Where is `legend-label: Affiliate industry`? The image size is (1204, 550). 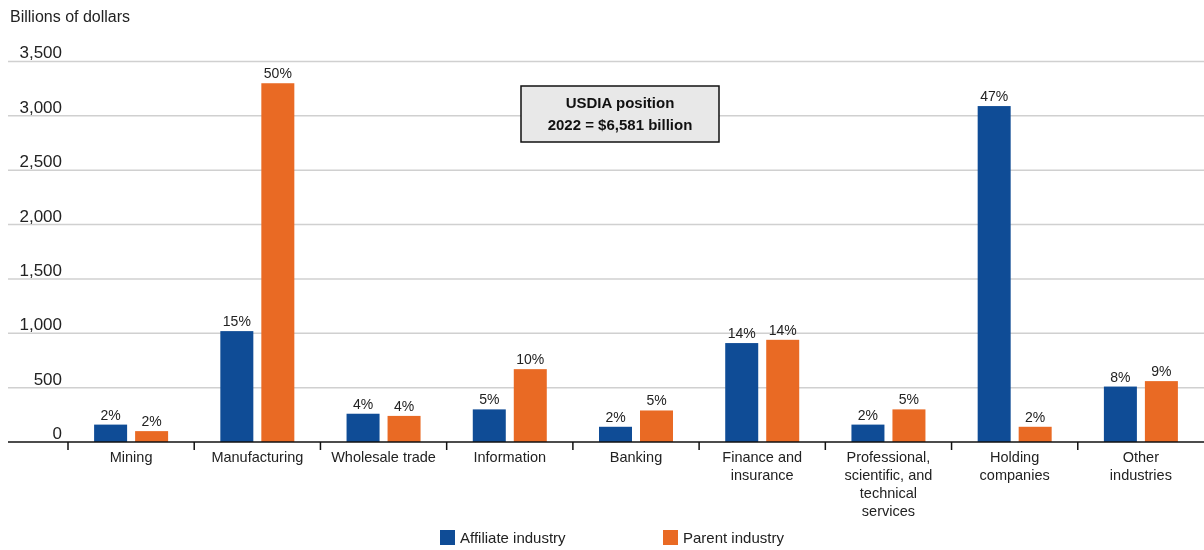
legend-label: Affiliate industry is located at coordinates (513, 538).